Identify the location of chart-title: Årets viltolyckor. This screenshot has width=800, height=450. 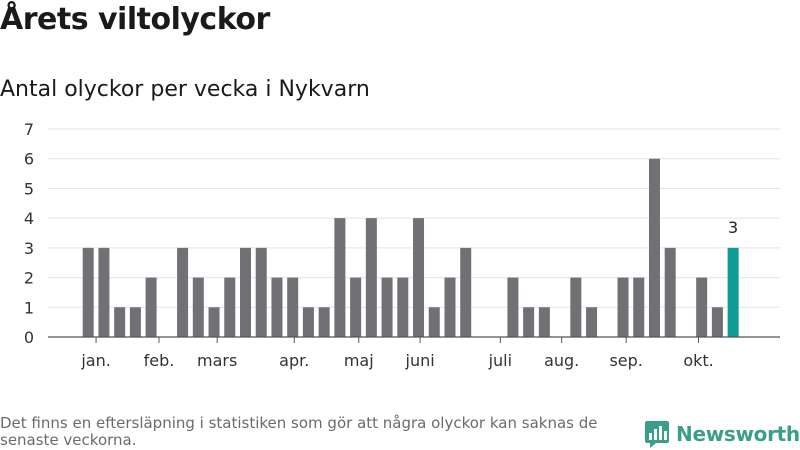
(135, 19).